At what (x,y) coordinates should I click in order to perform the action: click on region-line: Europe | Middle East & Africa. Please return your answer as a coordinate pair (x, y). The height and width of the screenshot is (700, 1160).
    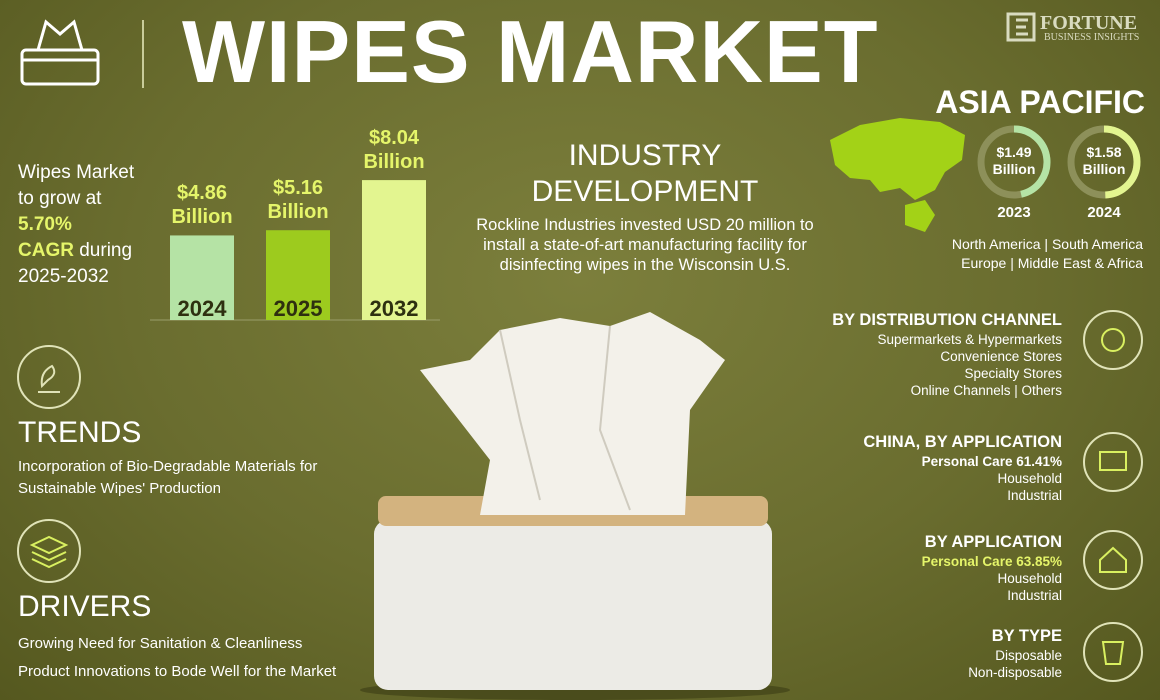
    Looking at the image, I should click on (1052, 263).